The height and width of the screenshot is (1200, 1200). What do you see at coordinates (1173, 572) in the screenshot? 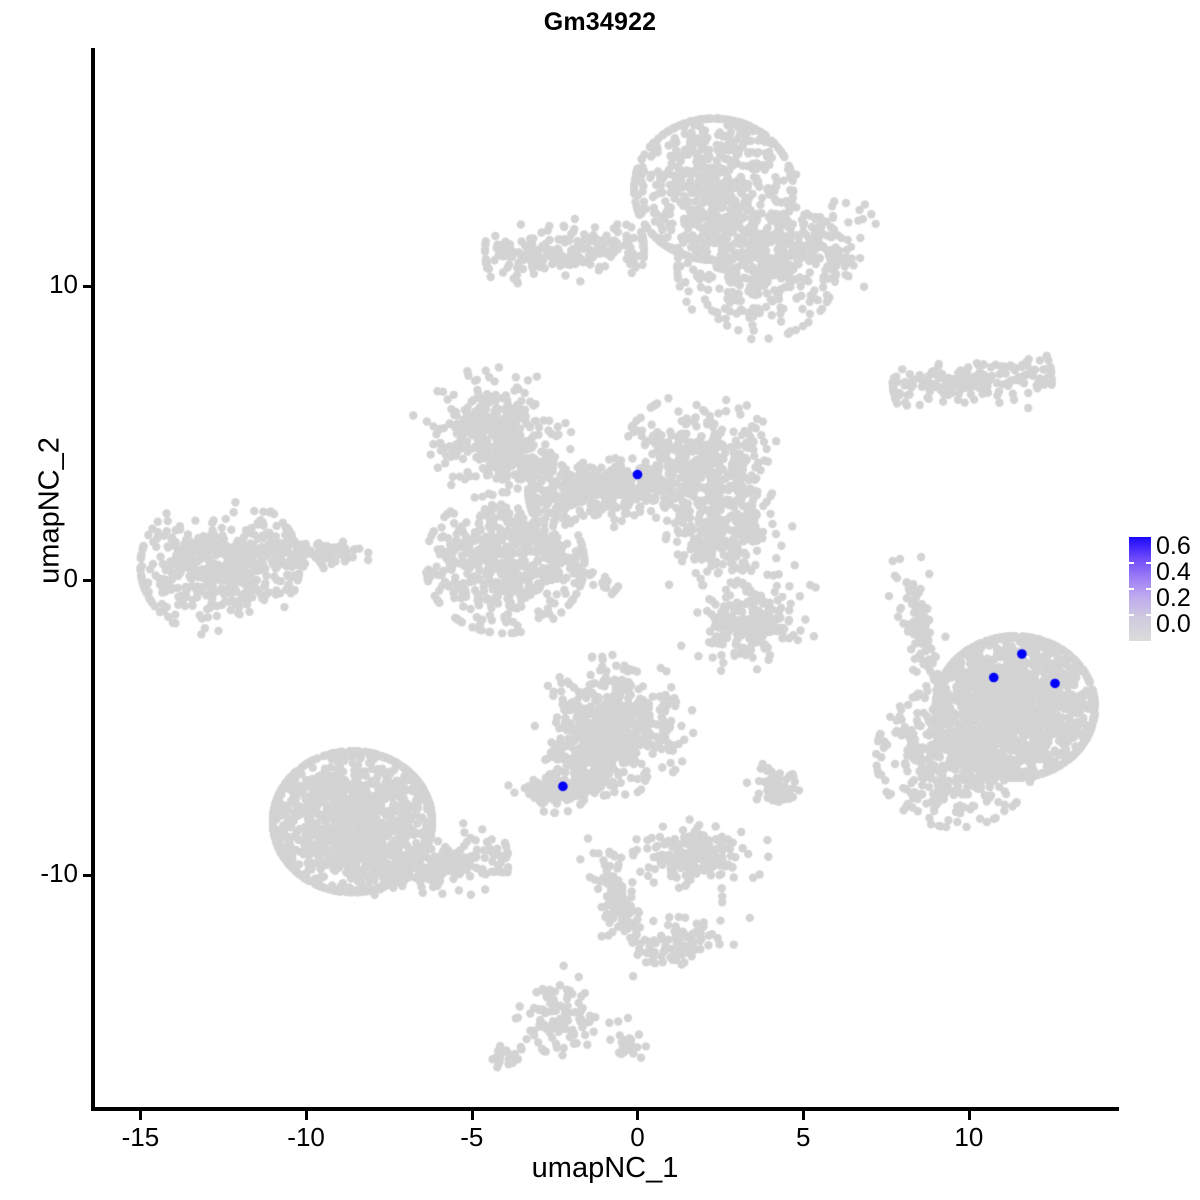
I see `colorbar-tick-label: 0.4` at bounding box center [1173, 572].